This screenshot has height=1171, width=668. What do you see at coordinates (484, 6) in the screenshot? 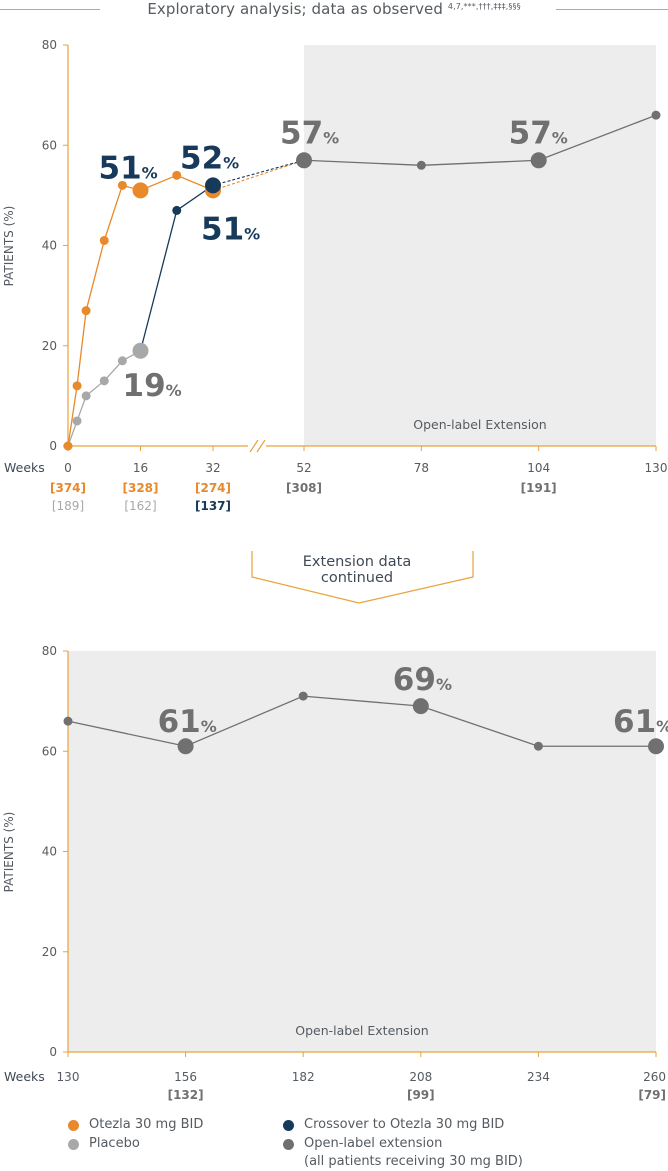
I see `header-title-refs: 4,7,***,†††,‡‡‡,§§§` at bounding box center [484, 6].